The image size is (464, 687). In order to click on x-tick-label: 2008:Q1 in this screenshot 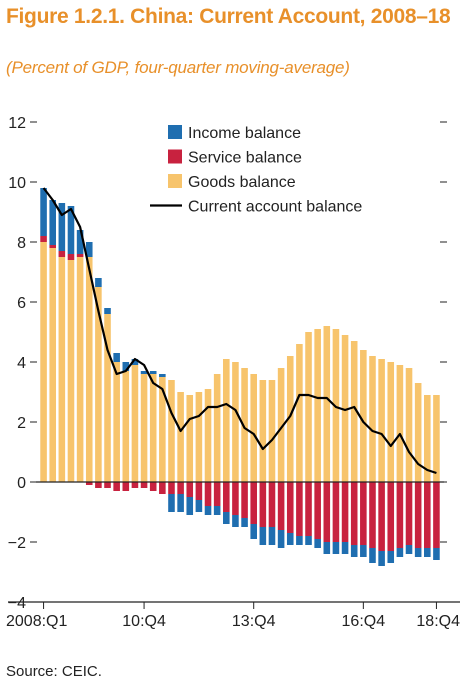, I will do `click(36, 621)`.